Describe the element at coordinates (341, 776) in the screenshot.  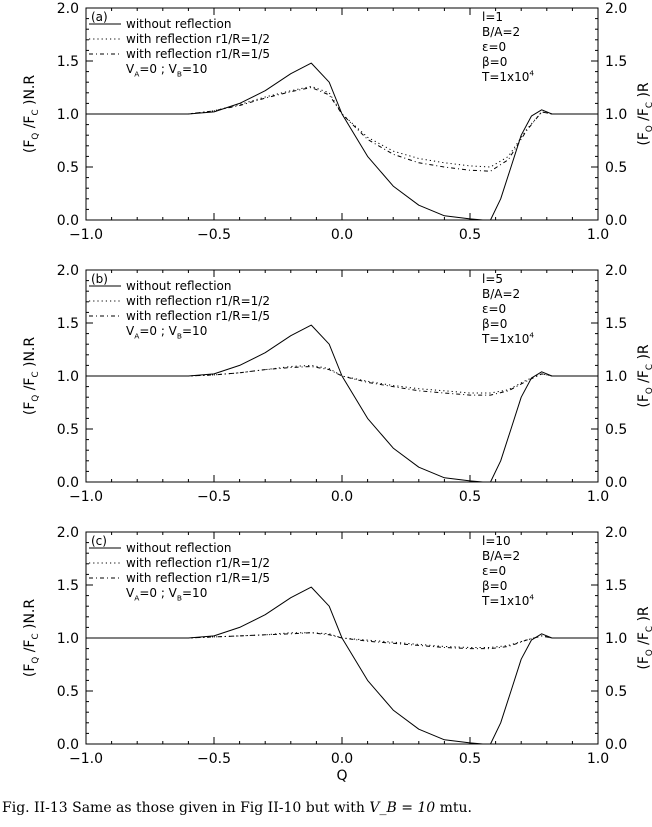
I see `x-axis-label: Q` at that location.